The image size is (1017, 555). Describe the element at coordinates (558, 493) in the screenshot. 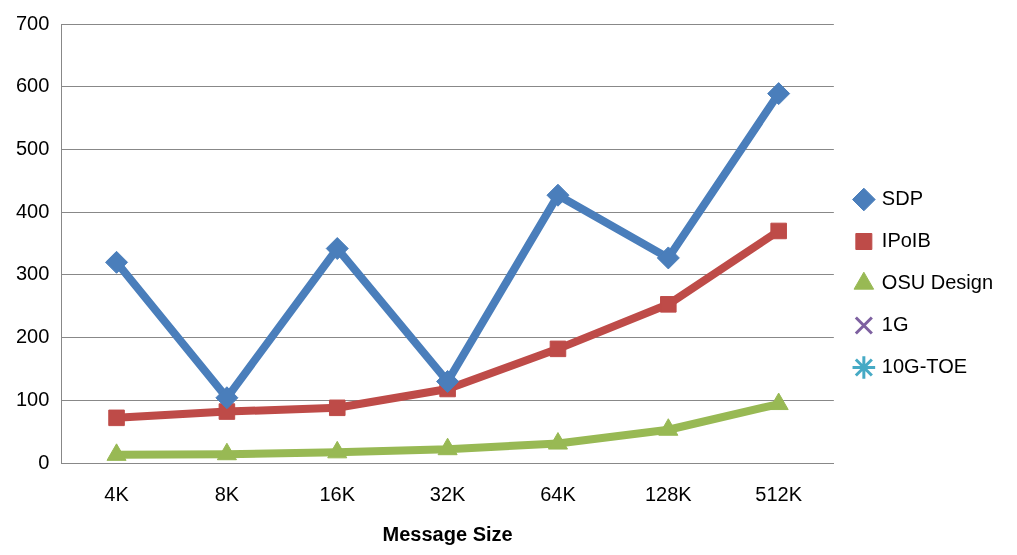

I see `x-tick-label: 64K` at that location.